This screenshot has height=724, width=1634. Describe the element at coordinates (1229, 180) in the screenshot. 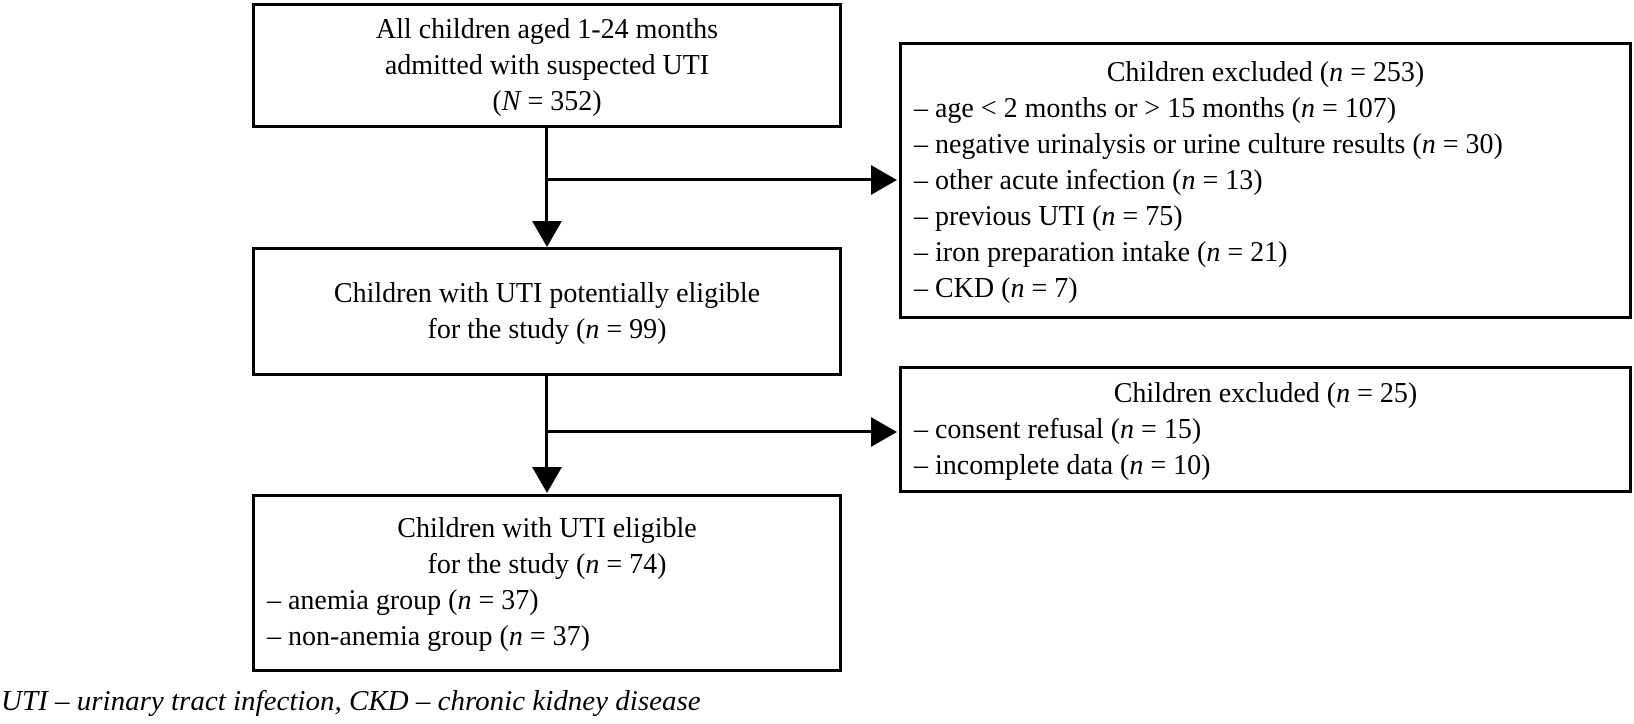

I see `text-fragment: = 13)` at that location.